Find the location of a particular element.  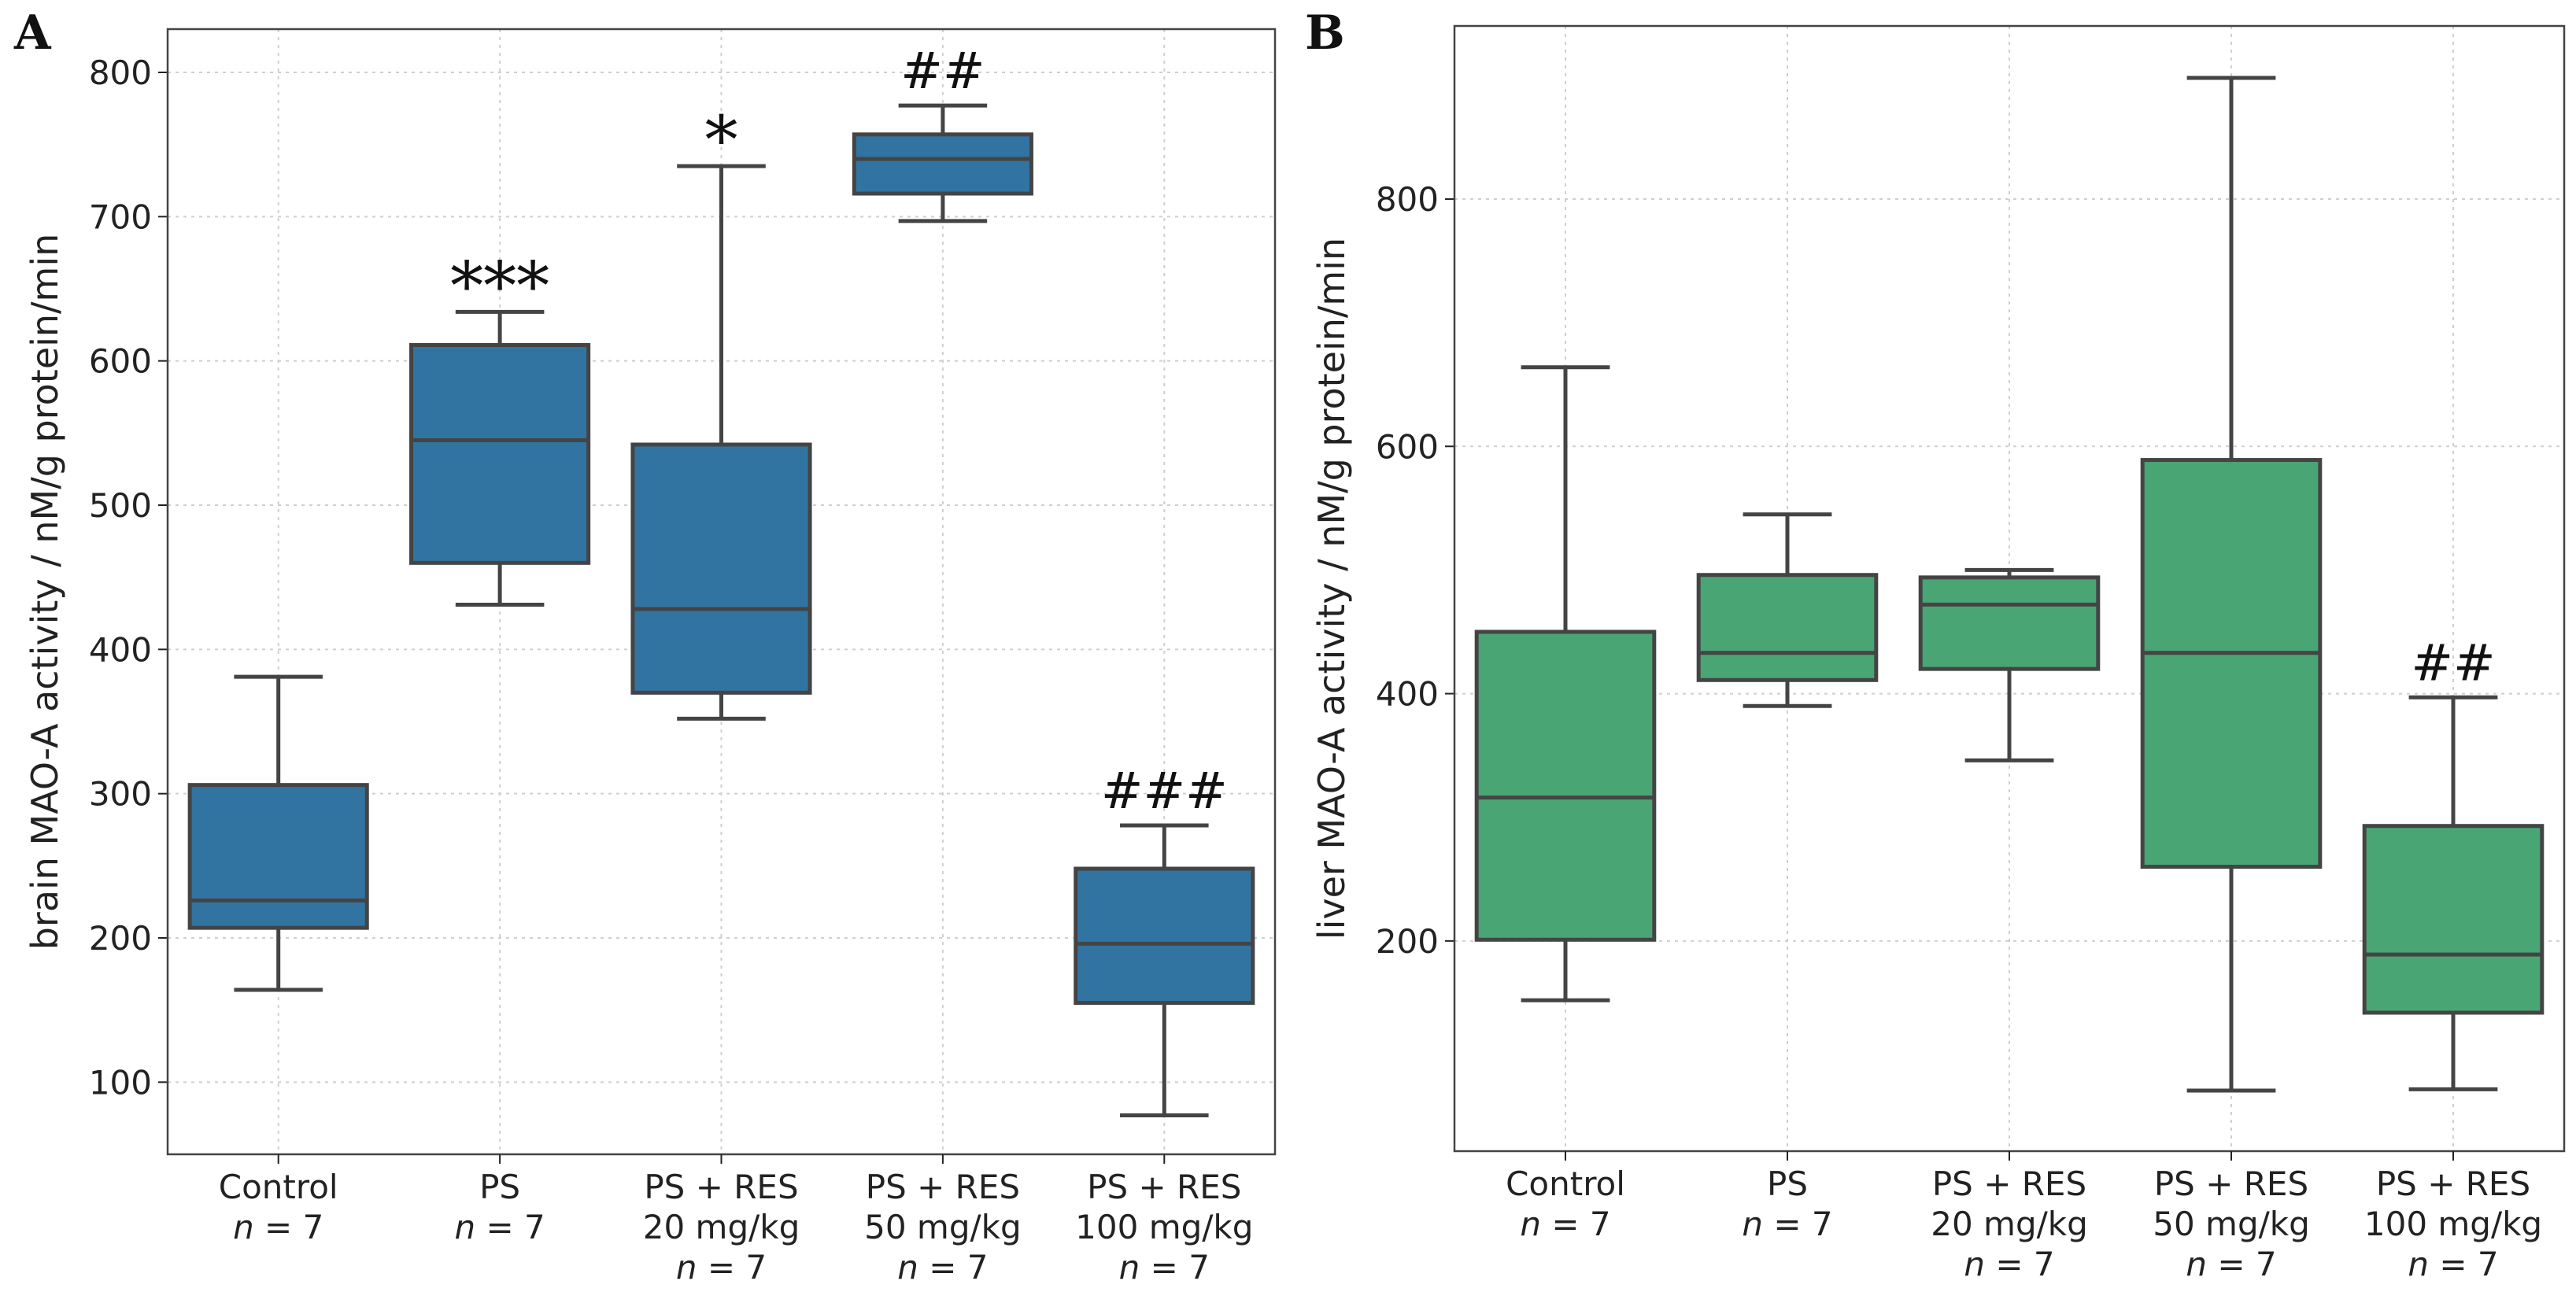

y-tick-label: 100 is located at coordinates (120, 1083).